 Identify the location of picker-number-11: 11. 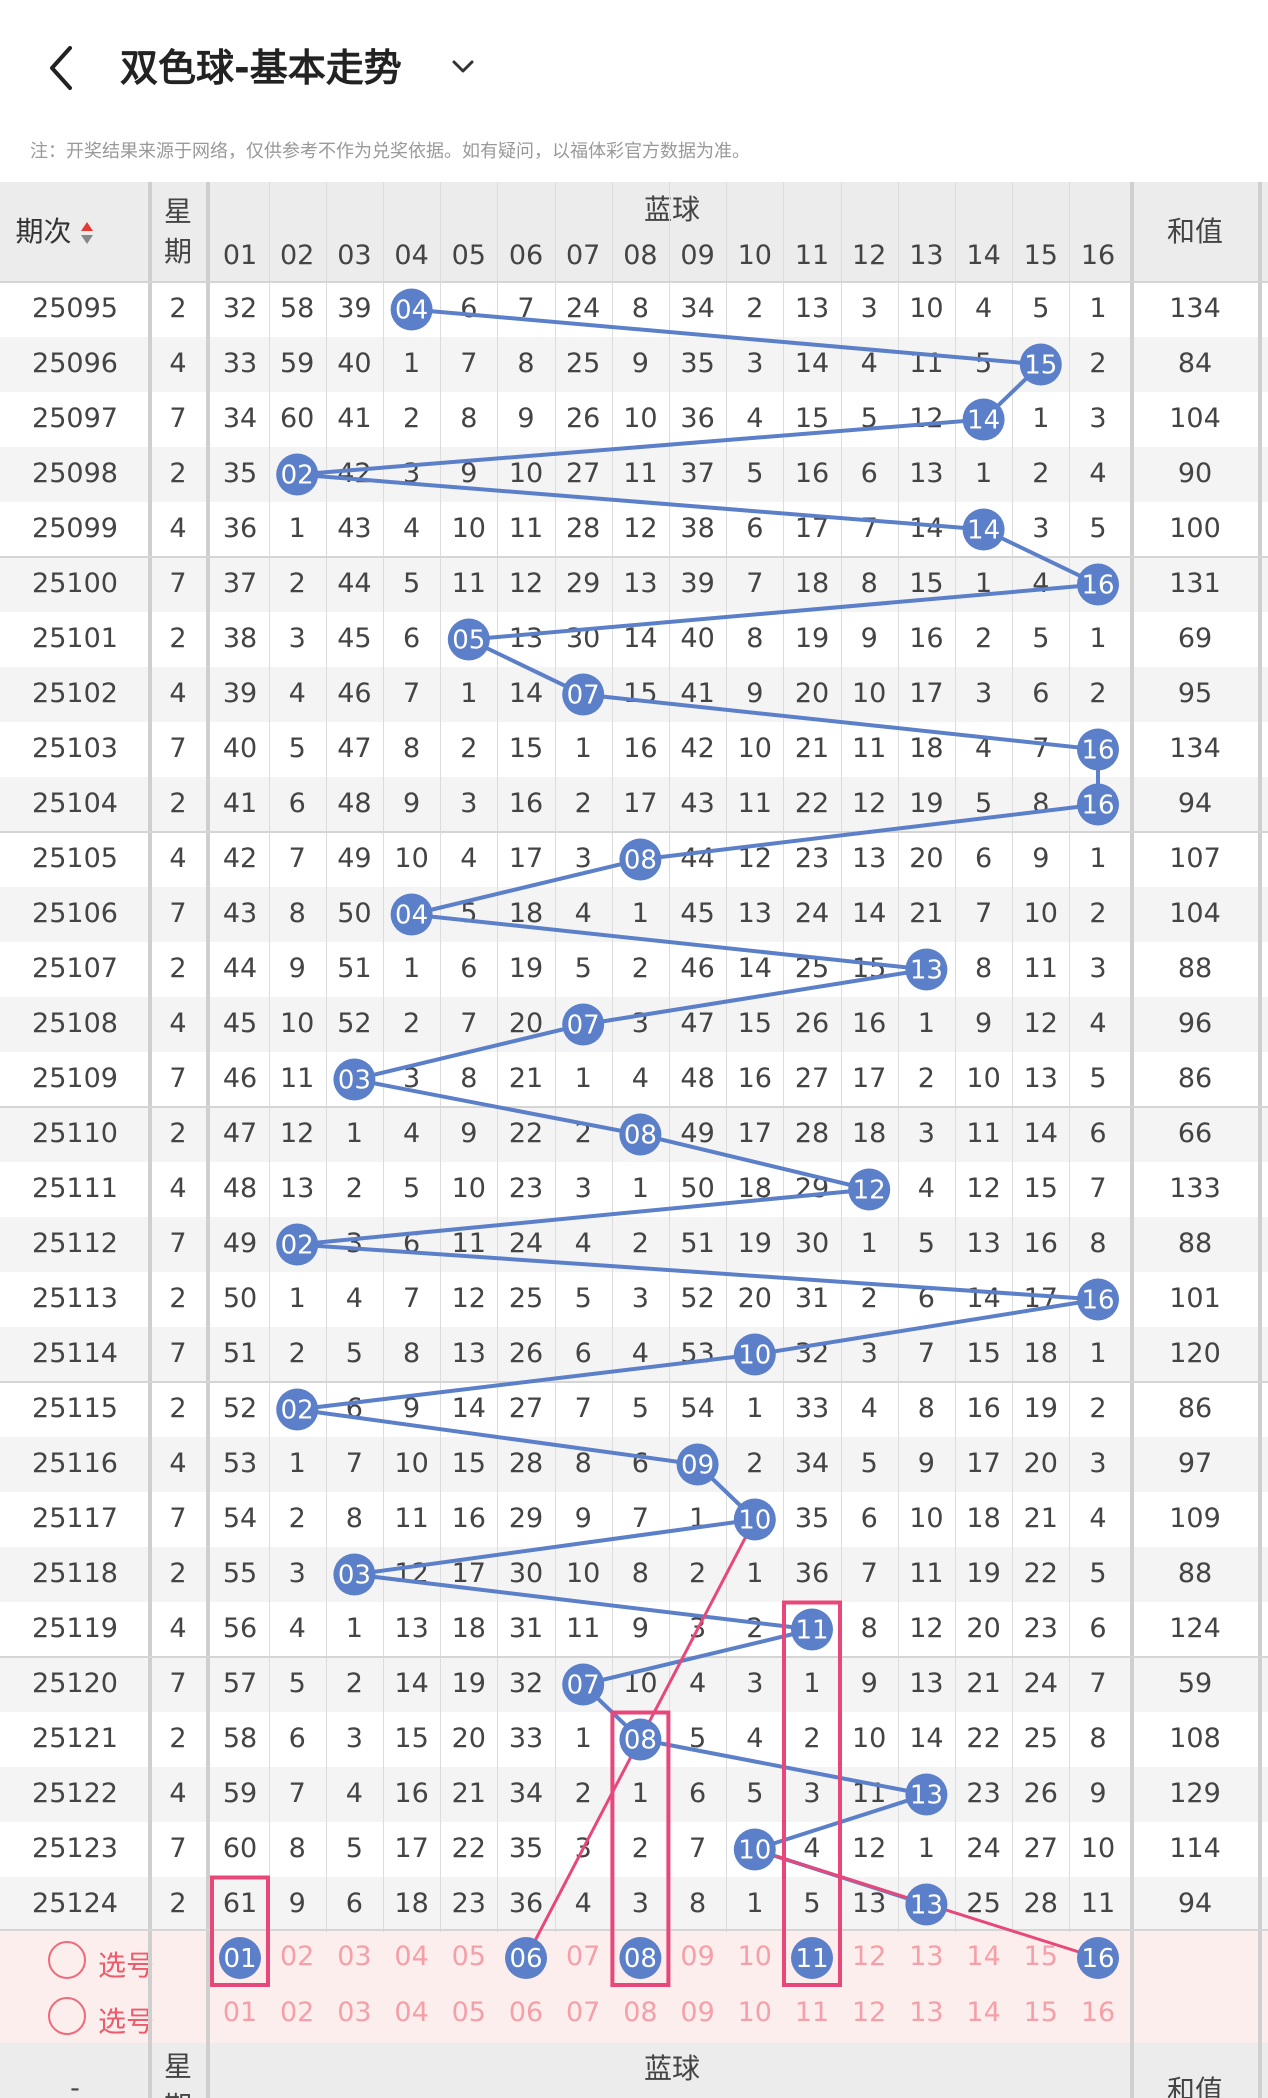
(812, 2012).